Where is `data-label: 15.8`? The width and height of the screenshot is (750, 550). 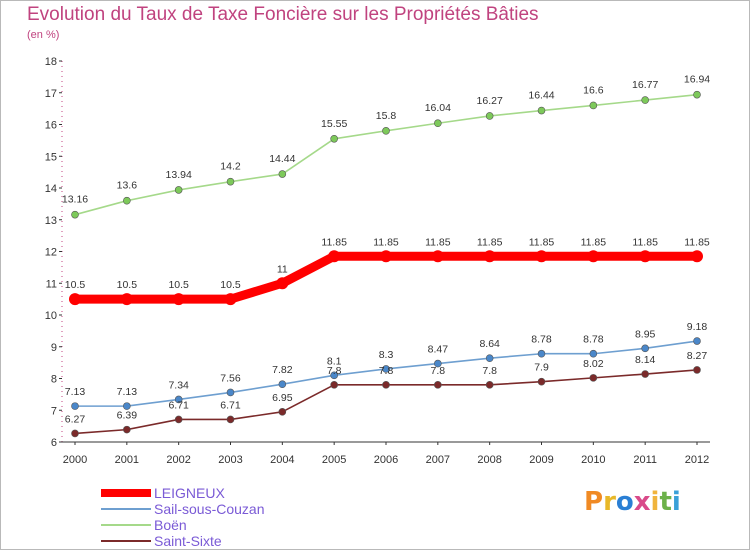
data-label: 15.8 is located at coordinates (386, 116).